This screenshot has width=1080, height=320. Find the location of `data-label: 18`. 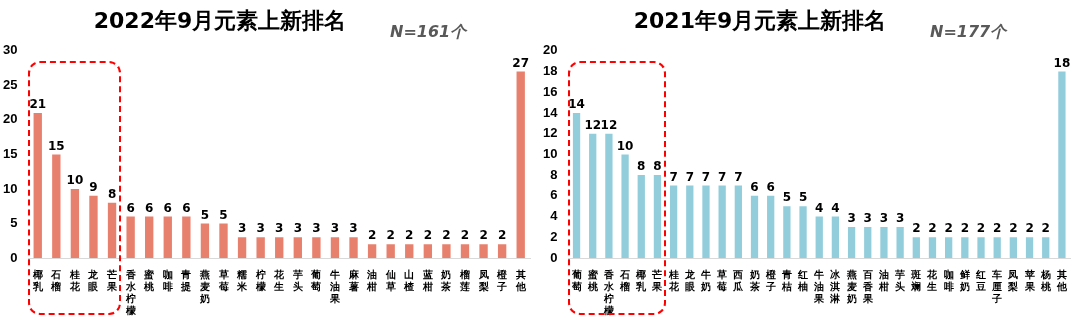

data-label: 18 is located at coordinates (1062, 62).